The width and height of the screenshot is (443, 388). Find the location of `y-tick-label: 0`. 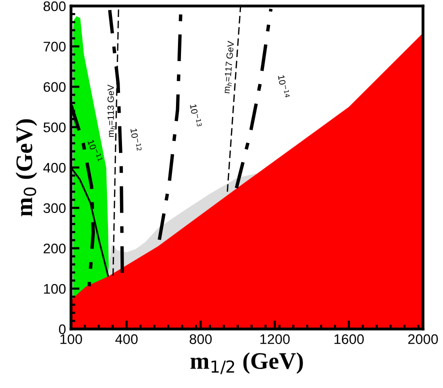

y-tick-label: 0 is located at coordinates (62, 329).